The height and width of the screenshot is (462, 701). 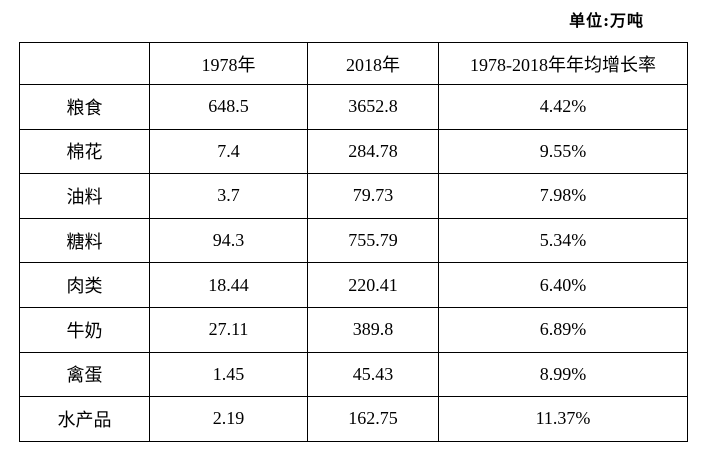 I want to click on row-eggs: 禽蛋 1.45 45.43 8.99%, so click(x=353, y=374).